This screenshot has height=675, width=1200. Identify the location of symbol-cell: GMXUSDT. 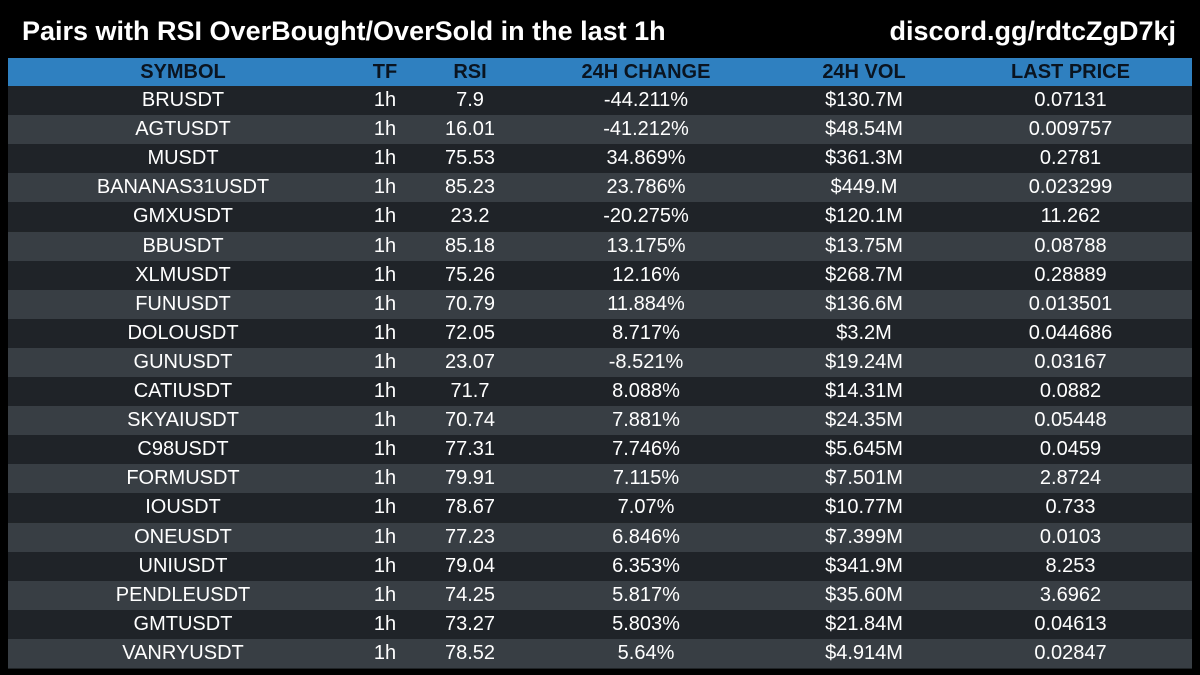
(183, 216).